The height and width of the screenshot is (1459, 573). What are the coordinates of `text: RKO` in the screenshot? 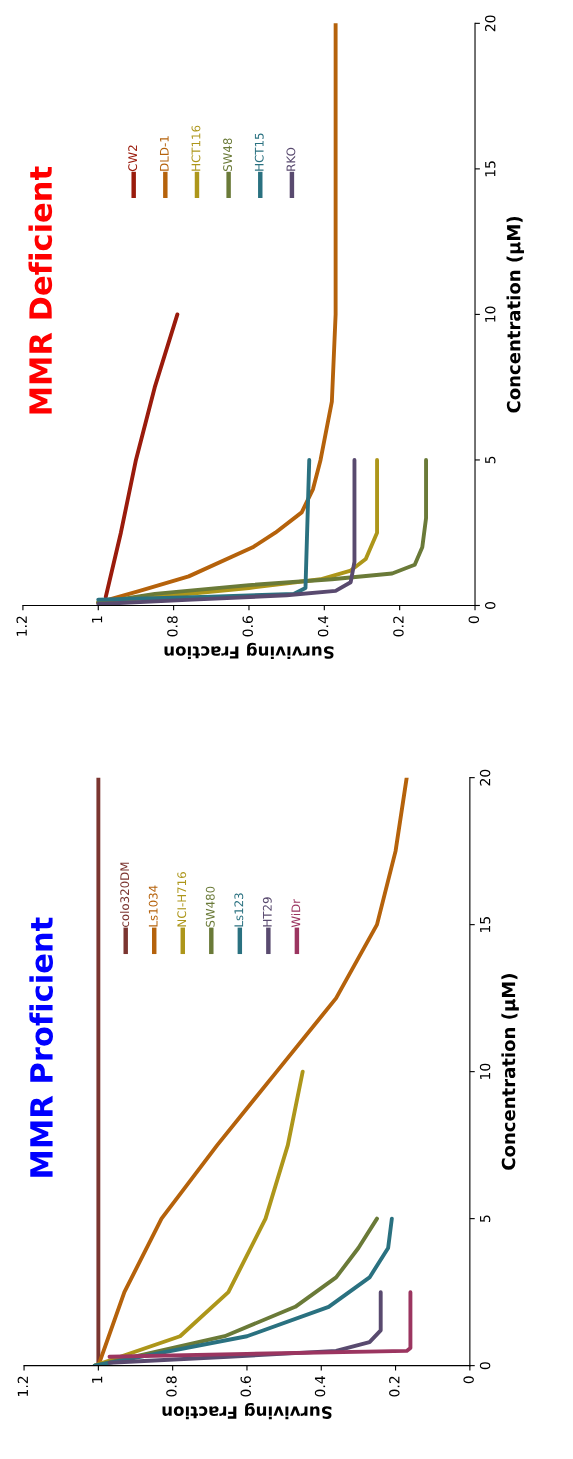 It's located at (291, 159).